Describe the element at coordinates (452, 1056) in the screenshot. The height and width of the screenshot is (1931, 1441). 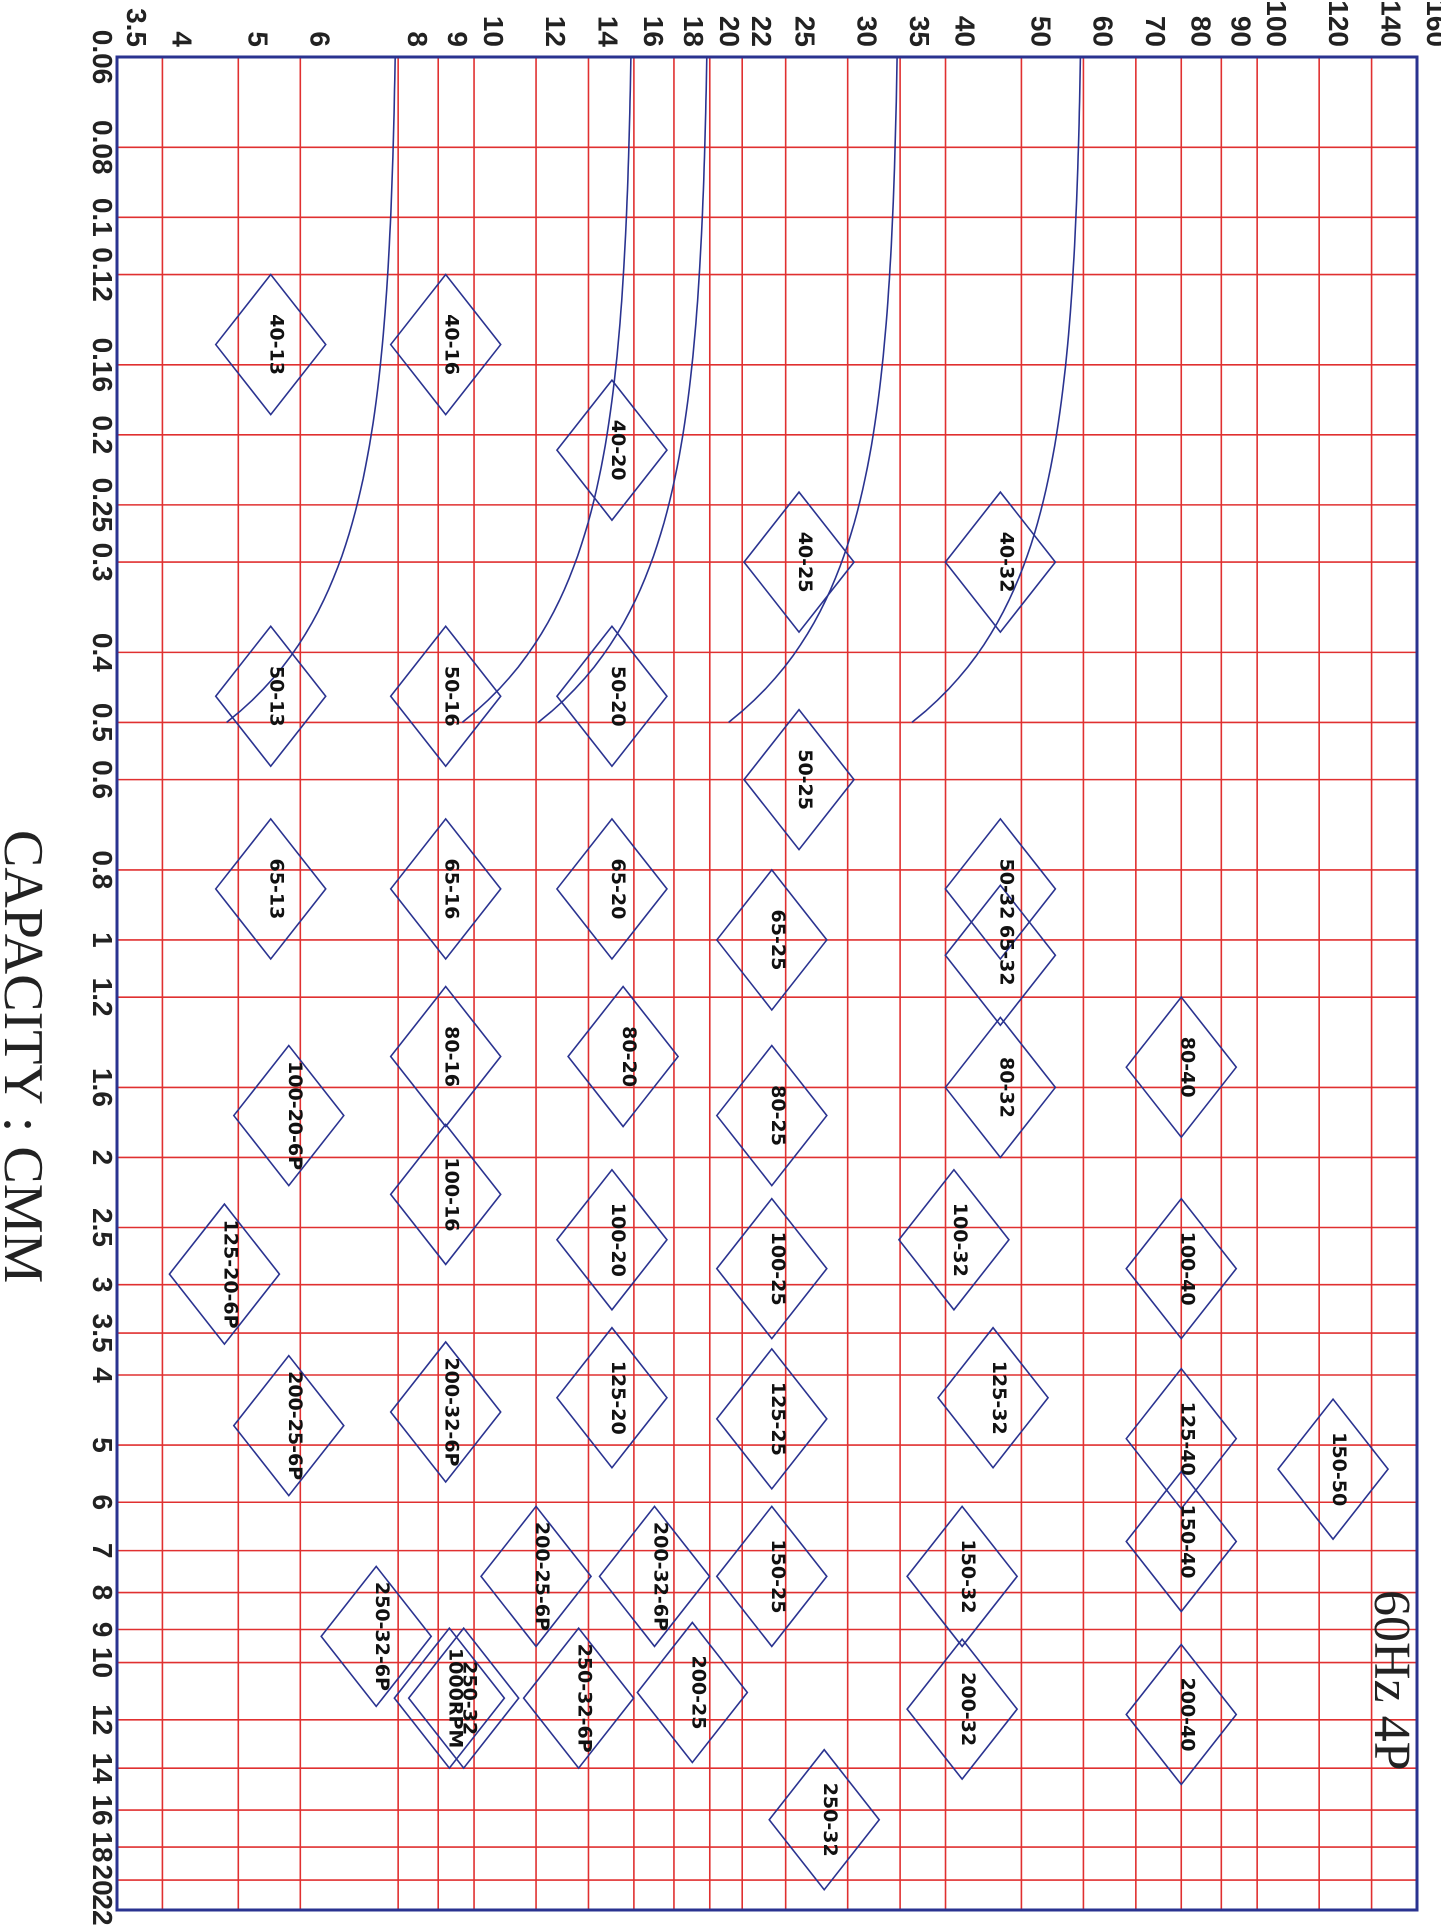
I see `zone-label: 80-16` at that location.